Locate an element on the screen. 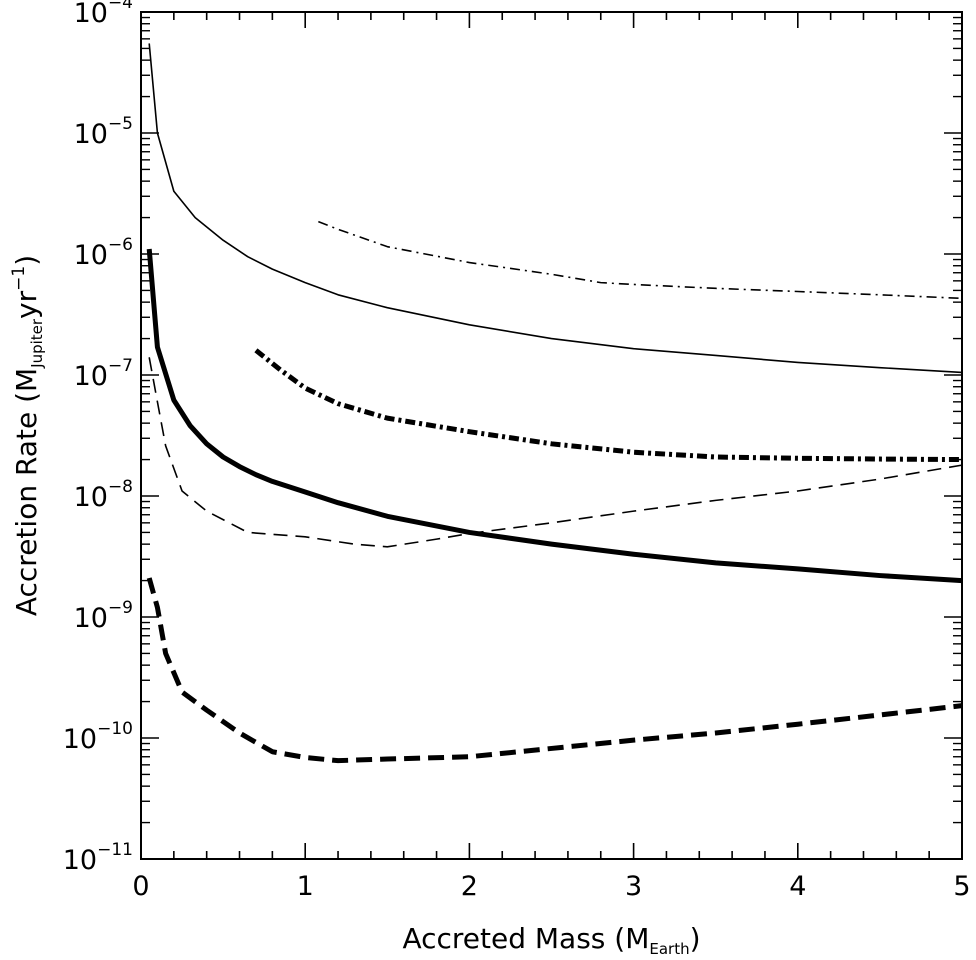 This screenshot has width=976, height=960. y-tick-label: 10⁻¹¹ is located at coordinates (98, 858).